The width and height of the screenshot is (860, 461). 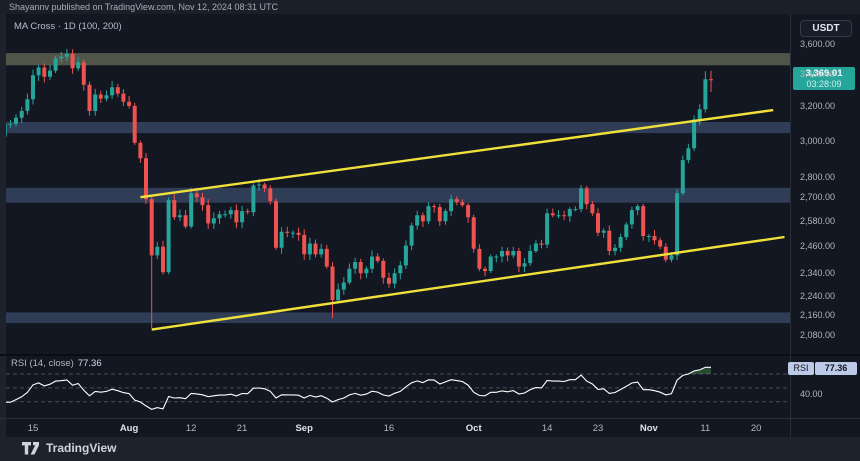 What do you see at coordinates (836, 369) in the screenshot?
I see `rsi-badge-value: 77.36` at bounding box center [836, 369].